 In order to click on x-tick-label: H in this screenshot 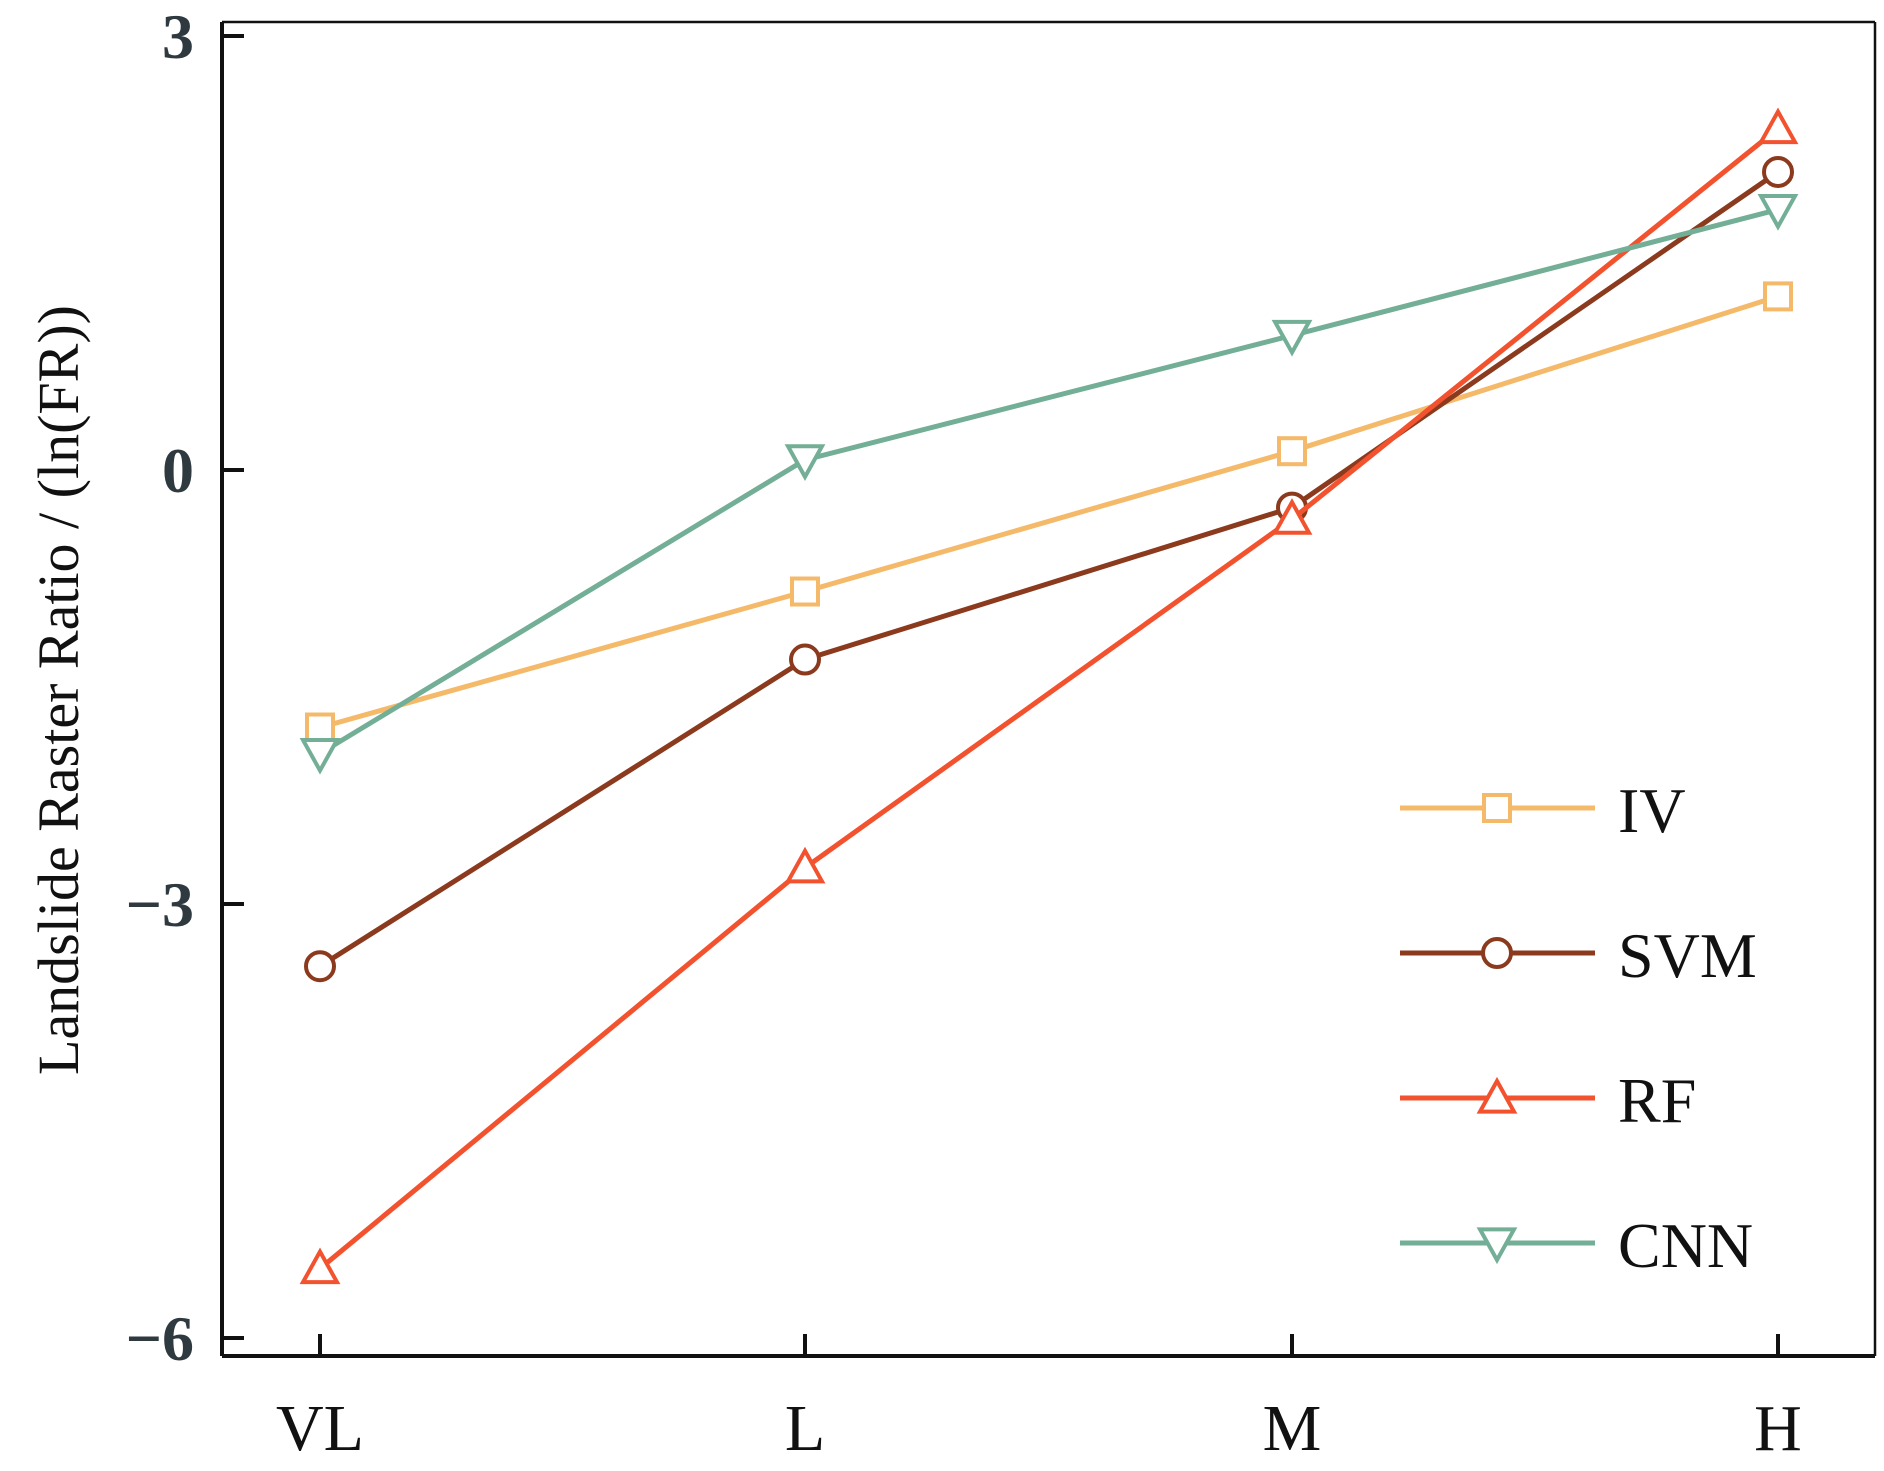, I will do `click(1778, 1428)`.